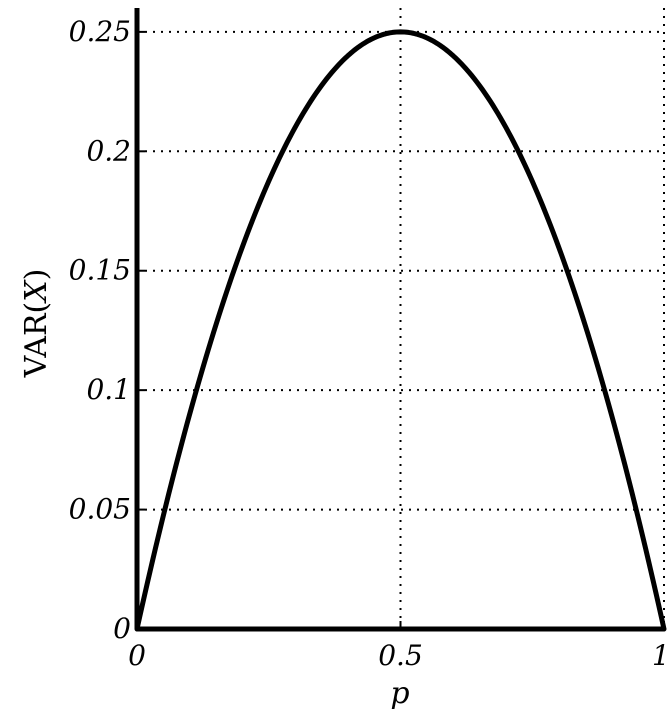 This screenshot has height=709, width=667. Describe the element at coordinates (100, 509) in the screenshot. I see `y-tick-label: 0.05` at that location.